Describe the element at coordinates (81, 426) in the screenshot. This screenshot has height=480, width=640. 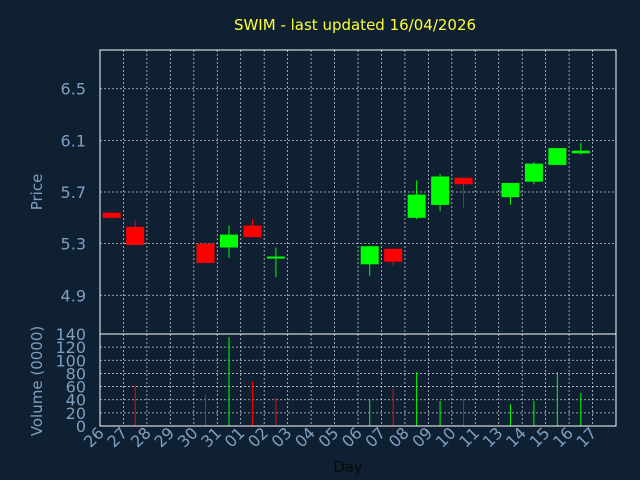
I see `volume-tick-label: 0` at that location.